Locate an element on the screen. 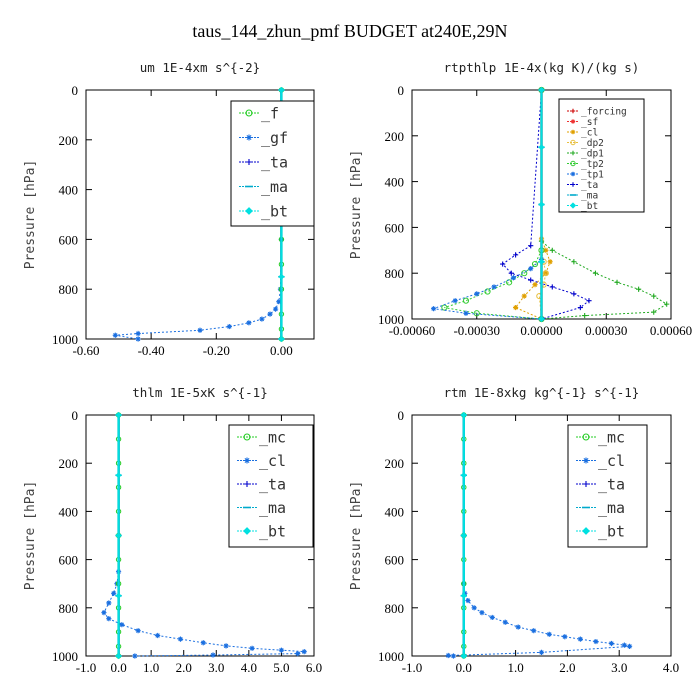 The image size is (700, 700). legend-label: _bt is located at coordinates (272, 531).